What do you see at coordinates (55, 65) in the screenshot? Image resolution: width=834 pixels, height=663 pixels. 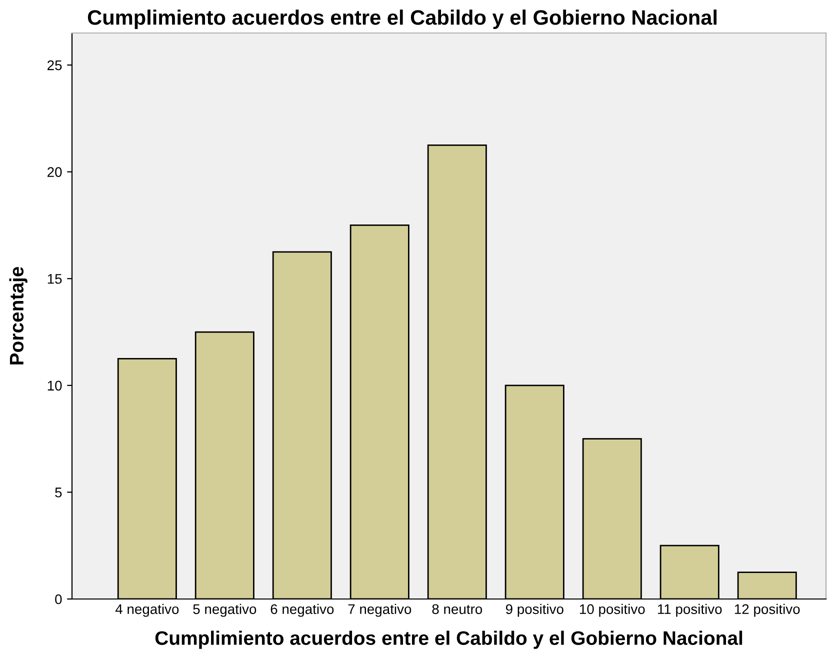 I see `y-tick-label: 25` at bounding box center [55, 65].